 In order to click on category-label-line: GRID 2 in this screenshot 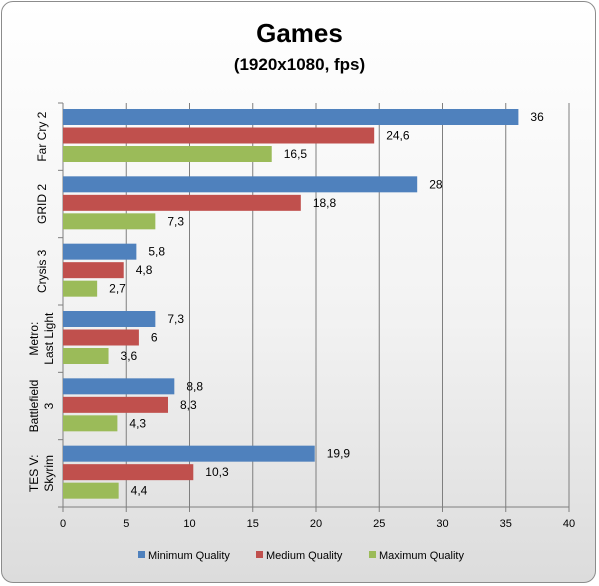, I will do `click(42, 204)`.